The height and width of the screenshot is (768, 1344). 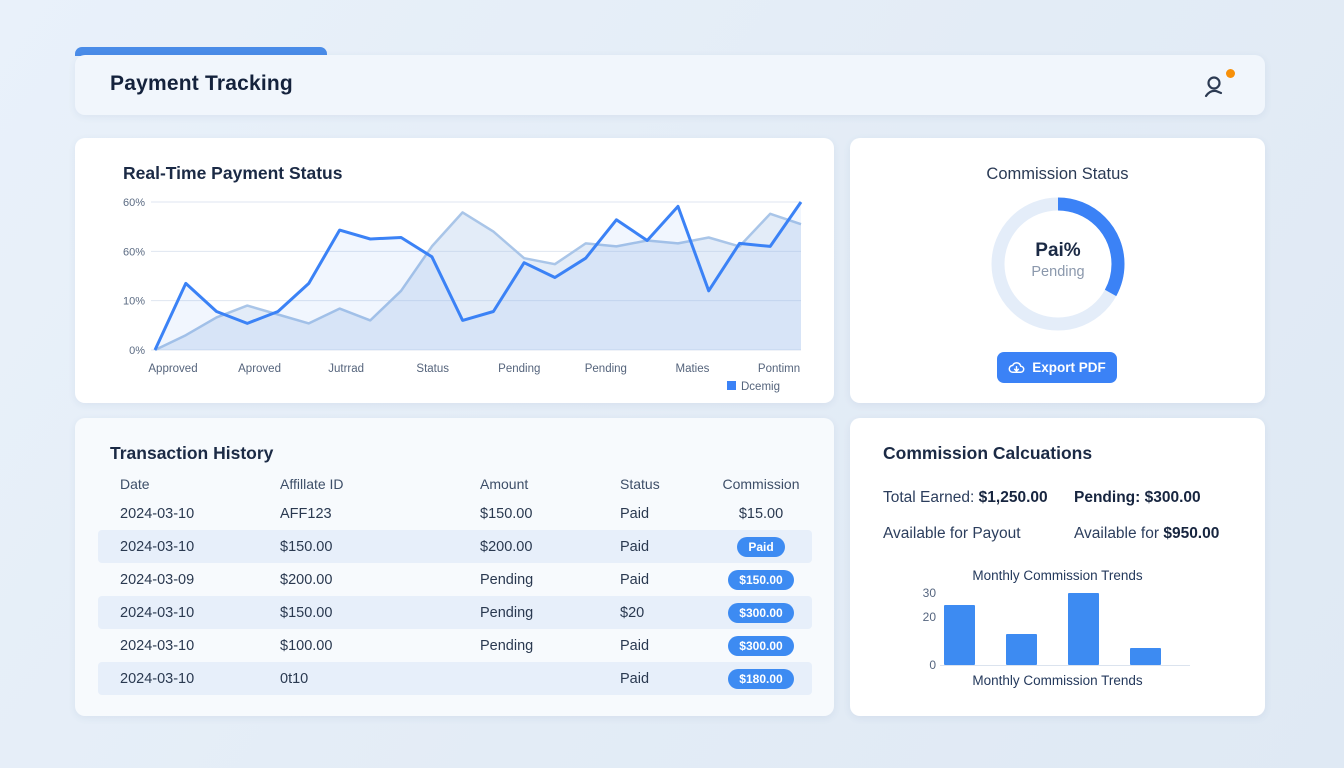 What do you see at coordinates (306, 579) in the screenshot?
I see `cell-affiliate: $200.00` at bounding box center [306, 579].